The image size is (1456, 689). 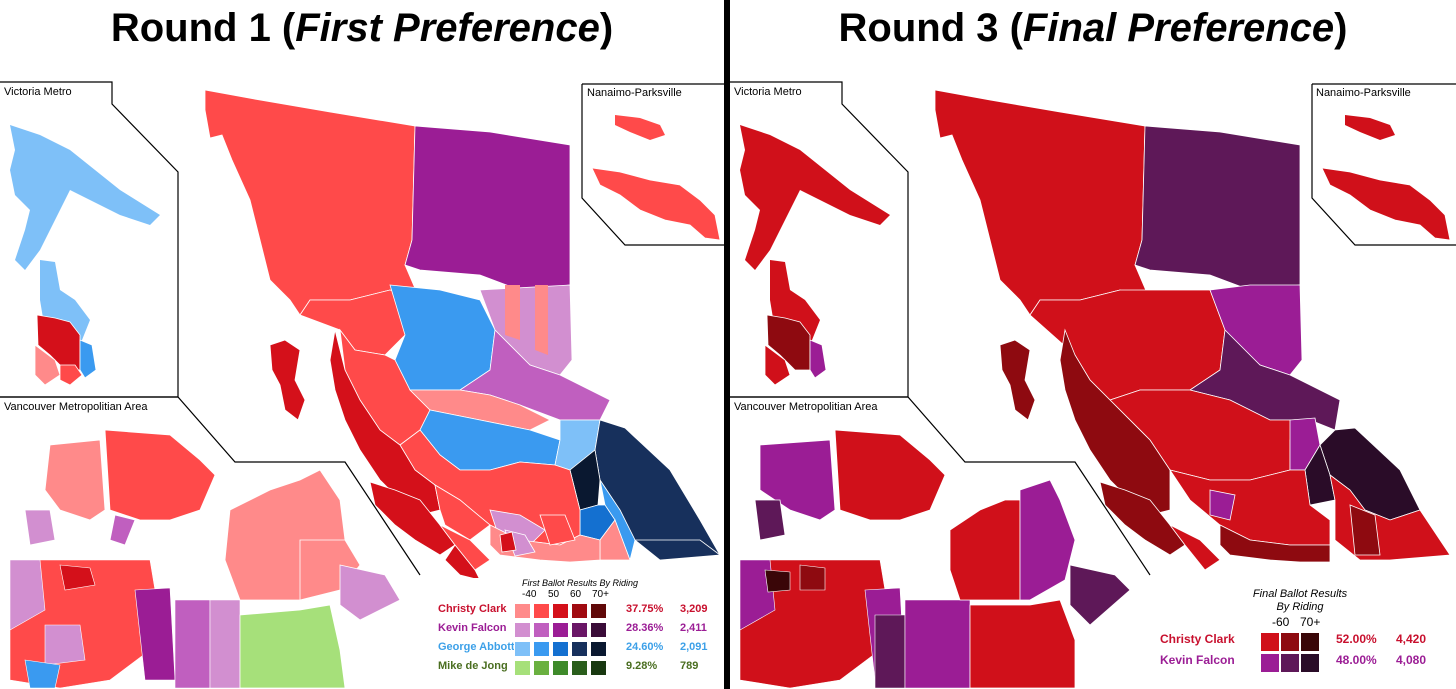 What do you see at coordinates (693, 628) in the screenshot?
I see `candidate-votes: 2,411` at bounding box center [693, 628].